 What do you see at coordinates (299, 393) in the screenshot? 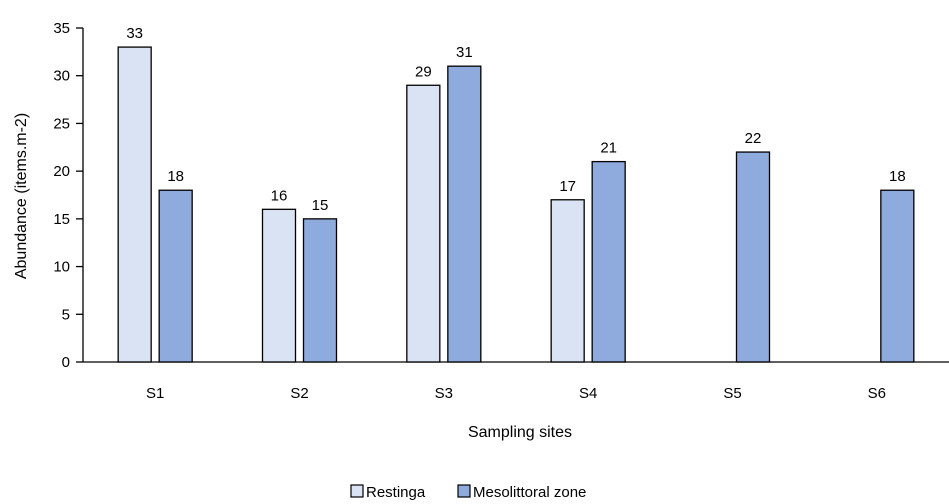
I see `x-tick-label: S2` at bounding box center [299, 393].